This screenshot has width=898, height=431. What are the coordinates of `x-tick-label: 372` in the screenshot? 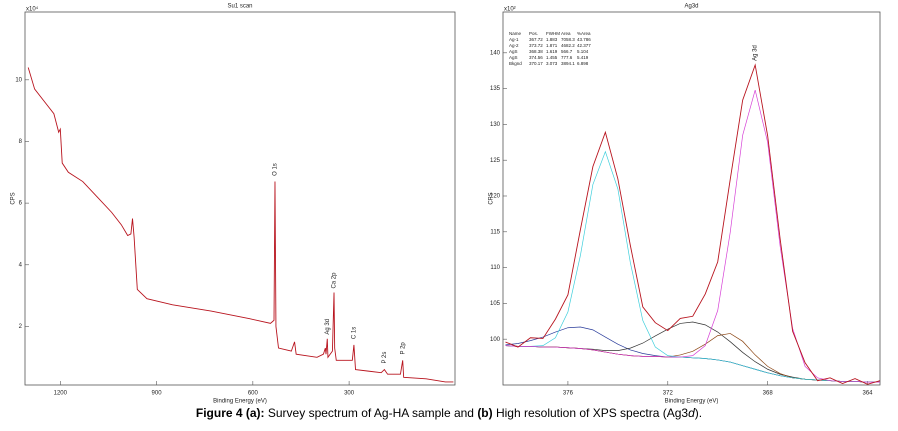 It's located at (668, 394).